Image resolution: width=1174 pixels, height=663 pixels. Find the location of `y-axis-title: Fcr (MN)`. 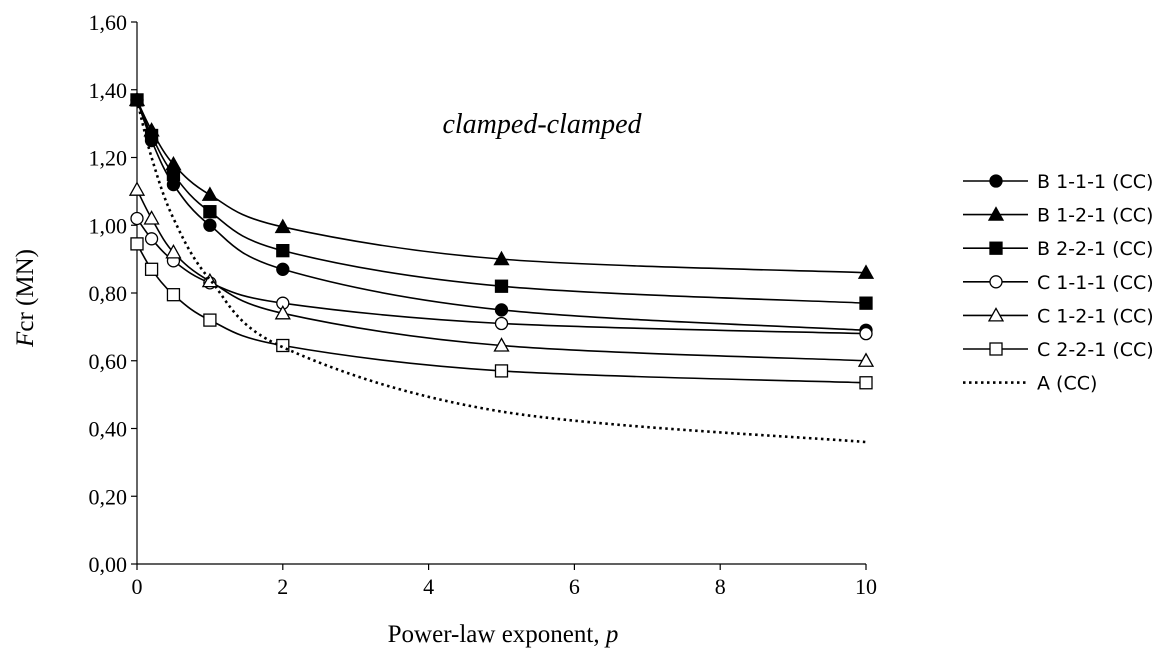

y-axis-title: Fcr (MN) is located at coordinates (25, 298).